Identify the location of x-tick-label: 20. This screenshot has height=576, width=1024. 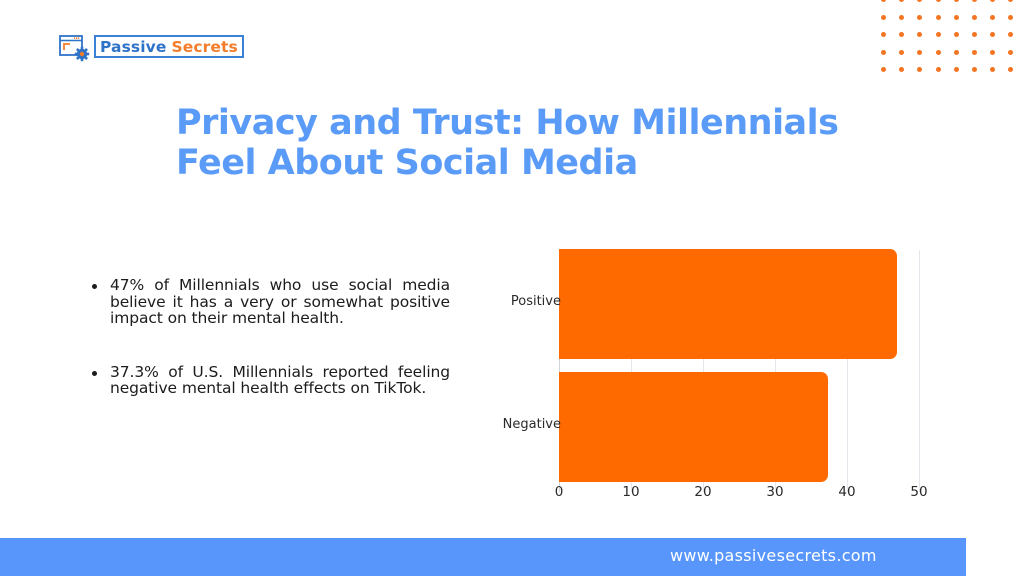
(703, 492).